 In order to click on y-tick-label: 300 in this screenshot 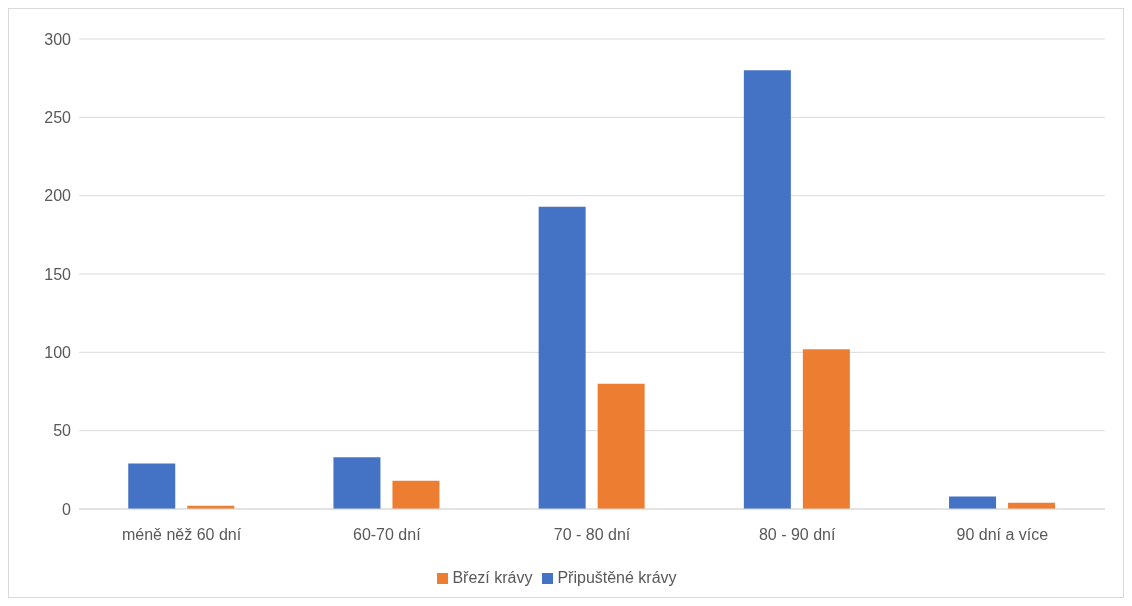, I will do `click(58, 39)`.